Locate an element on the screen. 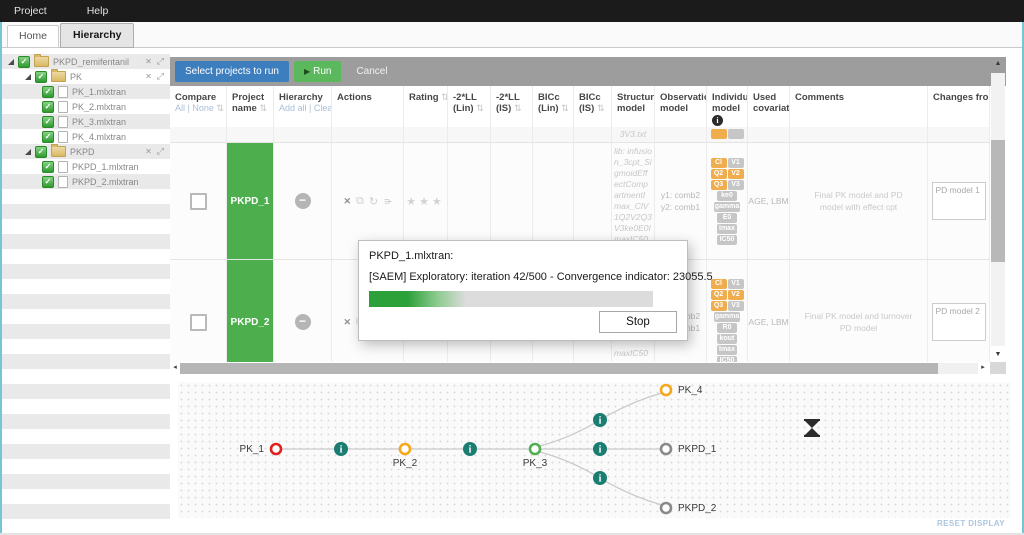 This screenshot has height=535, width=1024. project-name-cell: PKPD_1 is located at coordinates (250, 201).